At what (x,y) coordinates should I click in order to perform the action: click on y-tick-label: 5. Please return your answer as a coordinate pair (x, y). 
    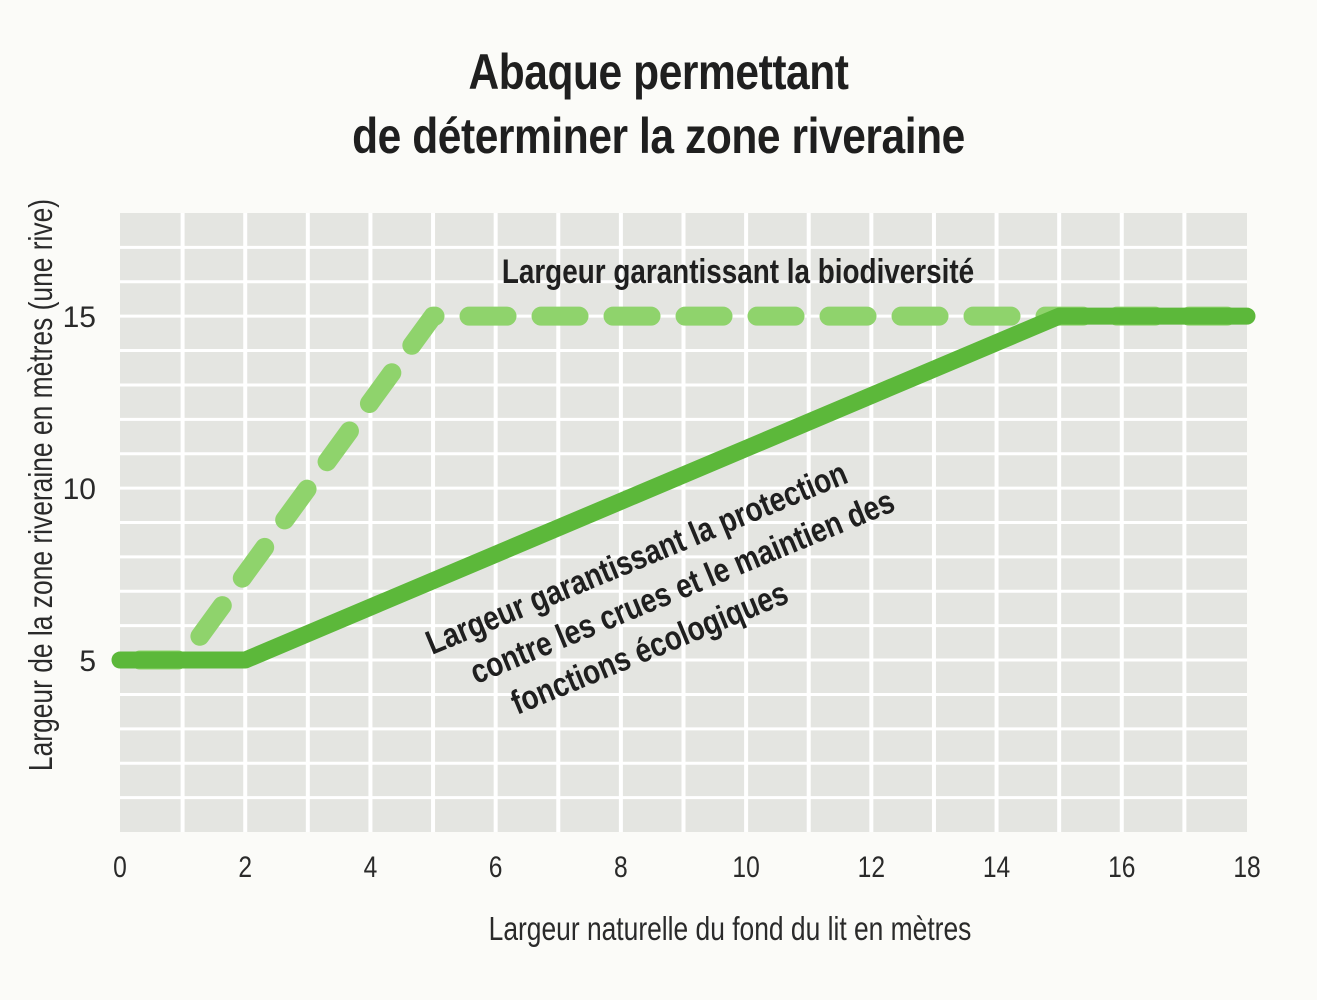
    Looking at the image, I should click on (87, 661).